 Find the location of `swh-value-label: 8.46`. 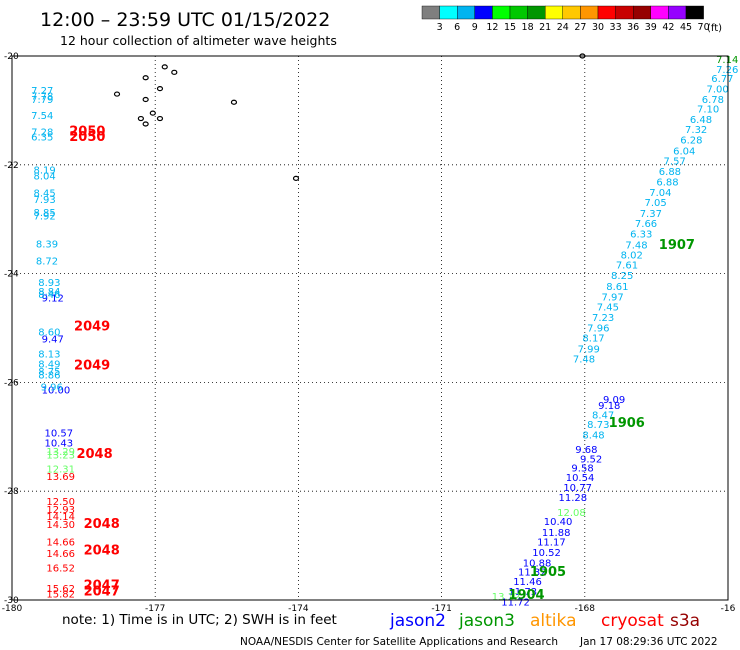

swh-value-label: 8.46 is located at coordinates (49, 295).